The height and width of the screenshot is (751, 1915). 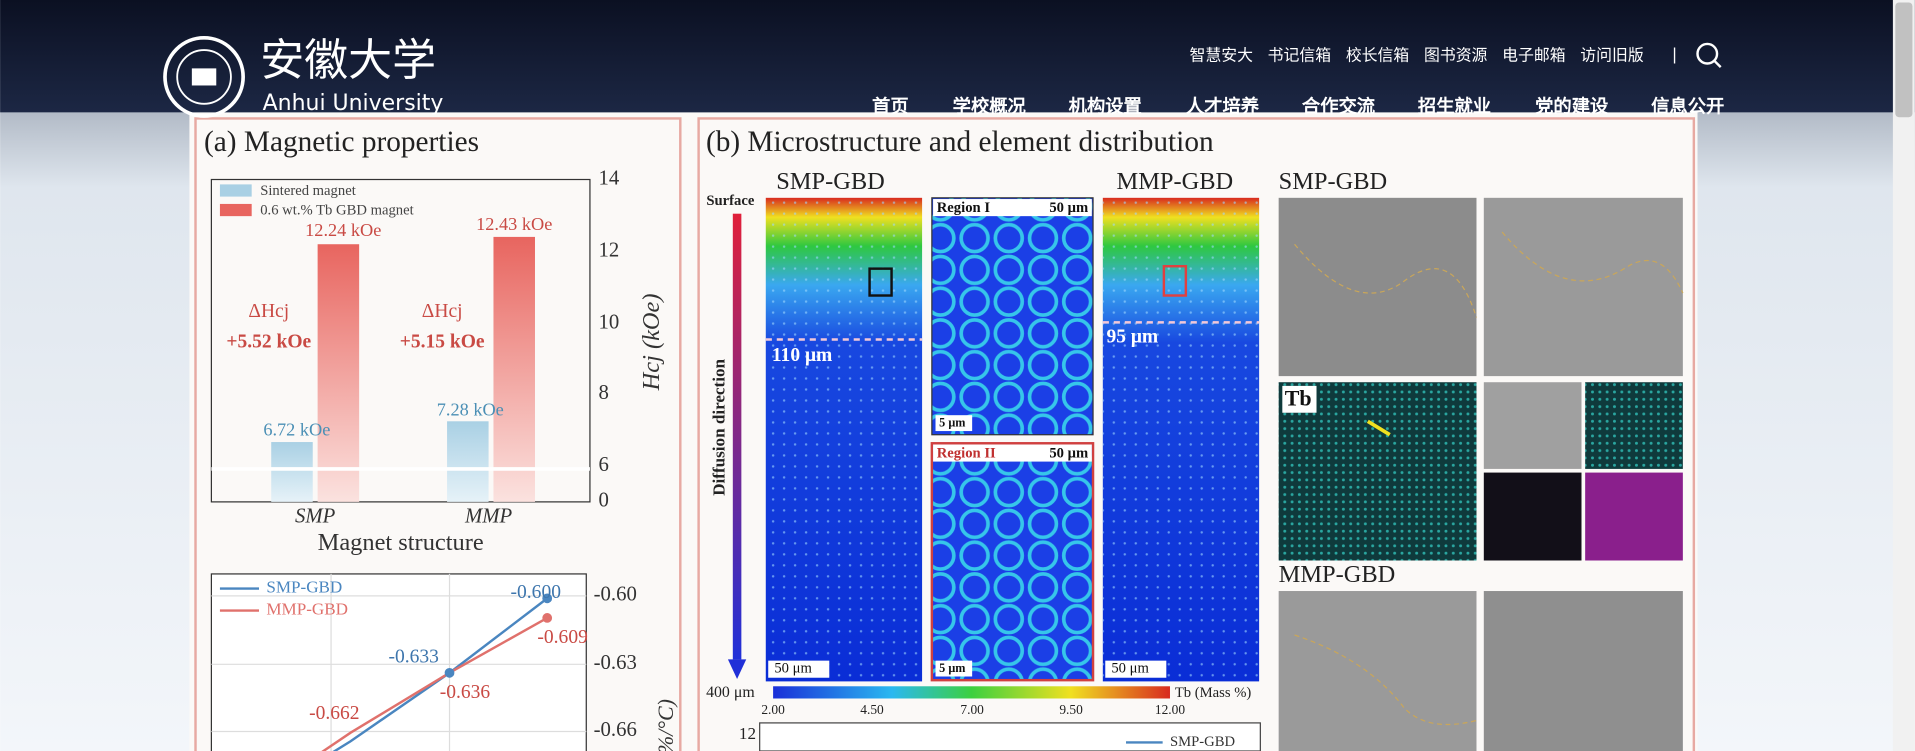 I want to click on data-label: -0.636, so click(x=465, y=692).